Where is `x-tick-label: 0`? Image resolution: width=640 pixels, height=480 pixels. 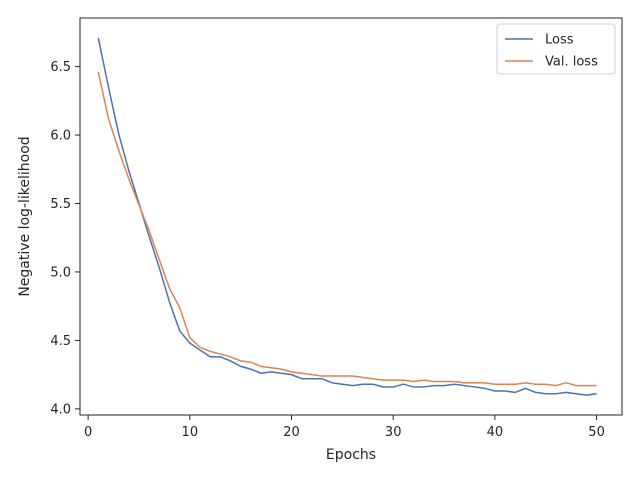
x-tick-label: 0 is located at coordinates (88, 432).